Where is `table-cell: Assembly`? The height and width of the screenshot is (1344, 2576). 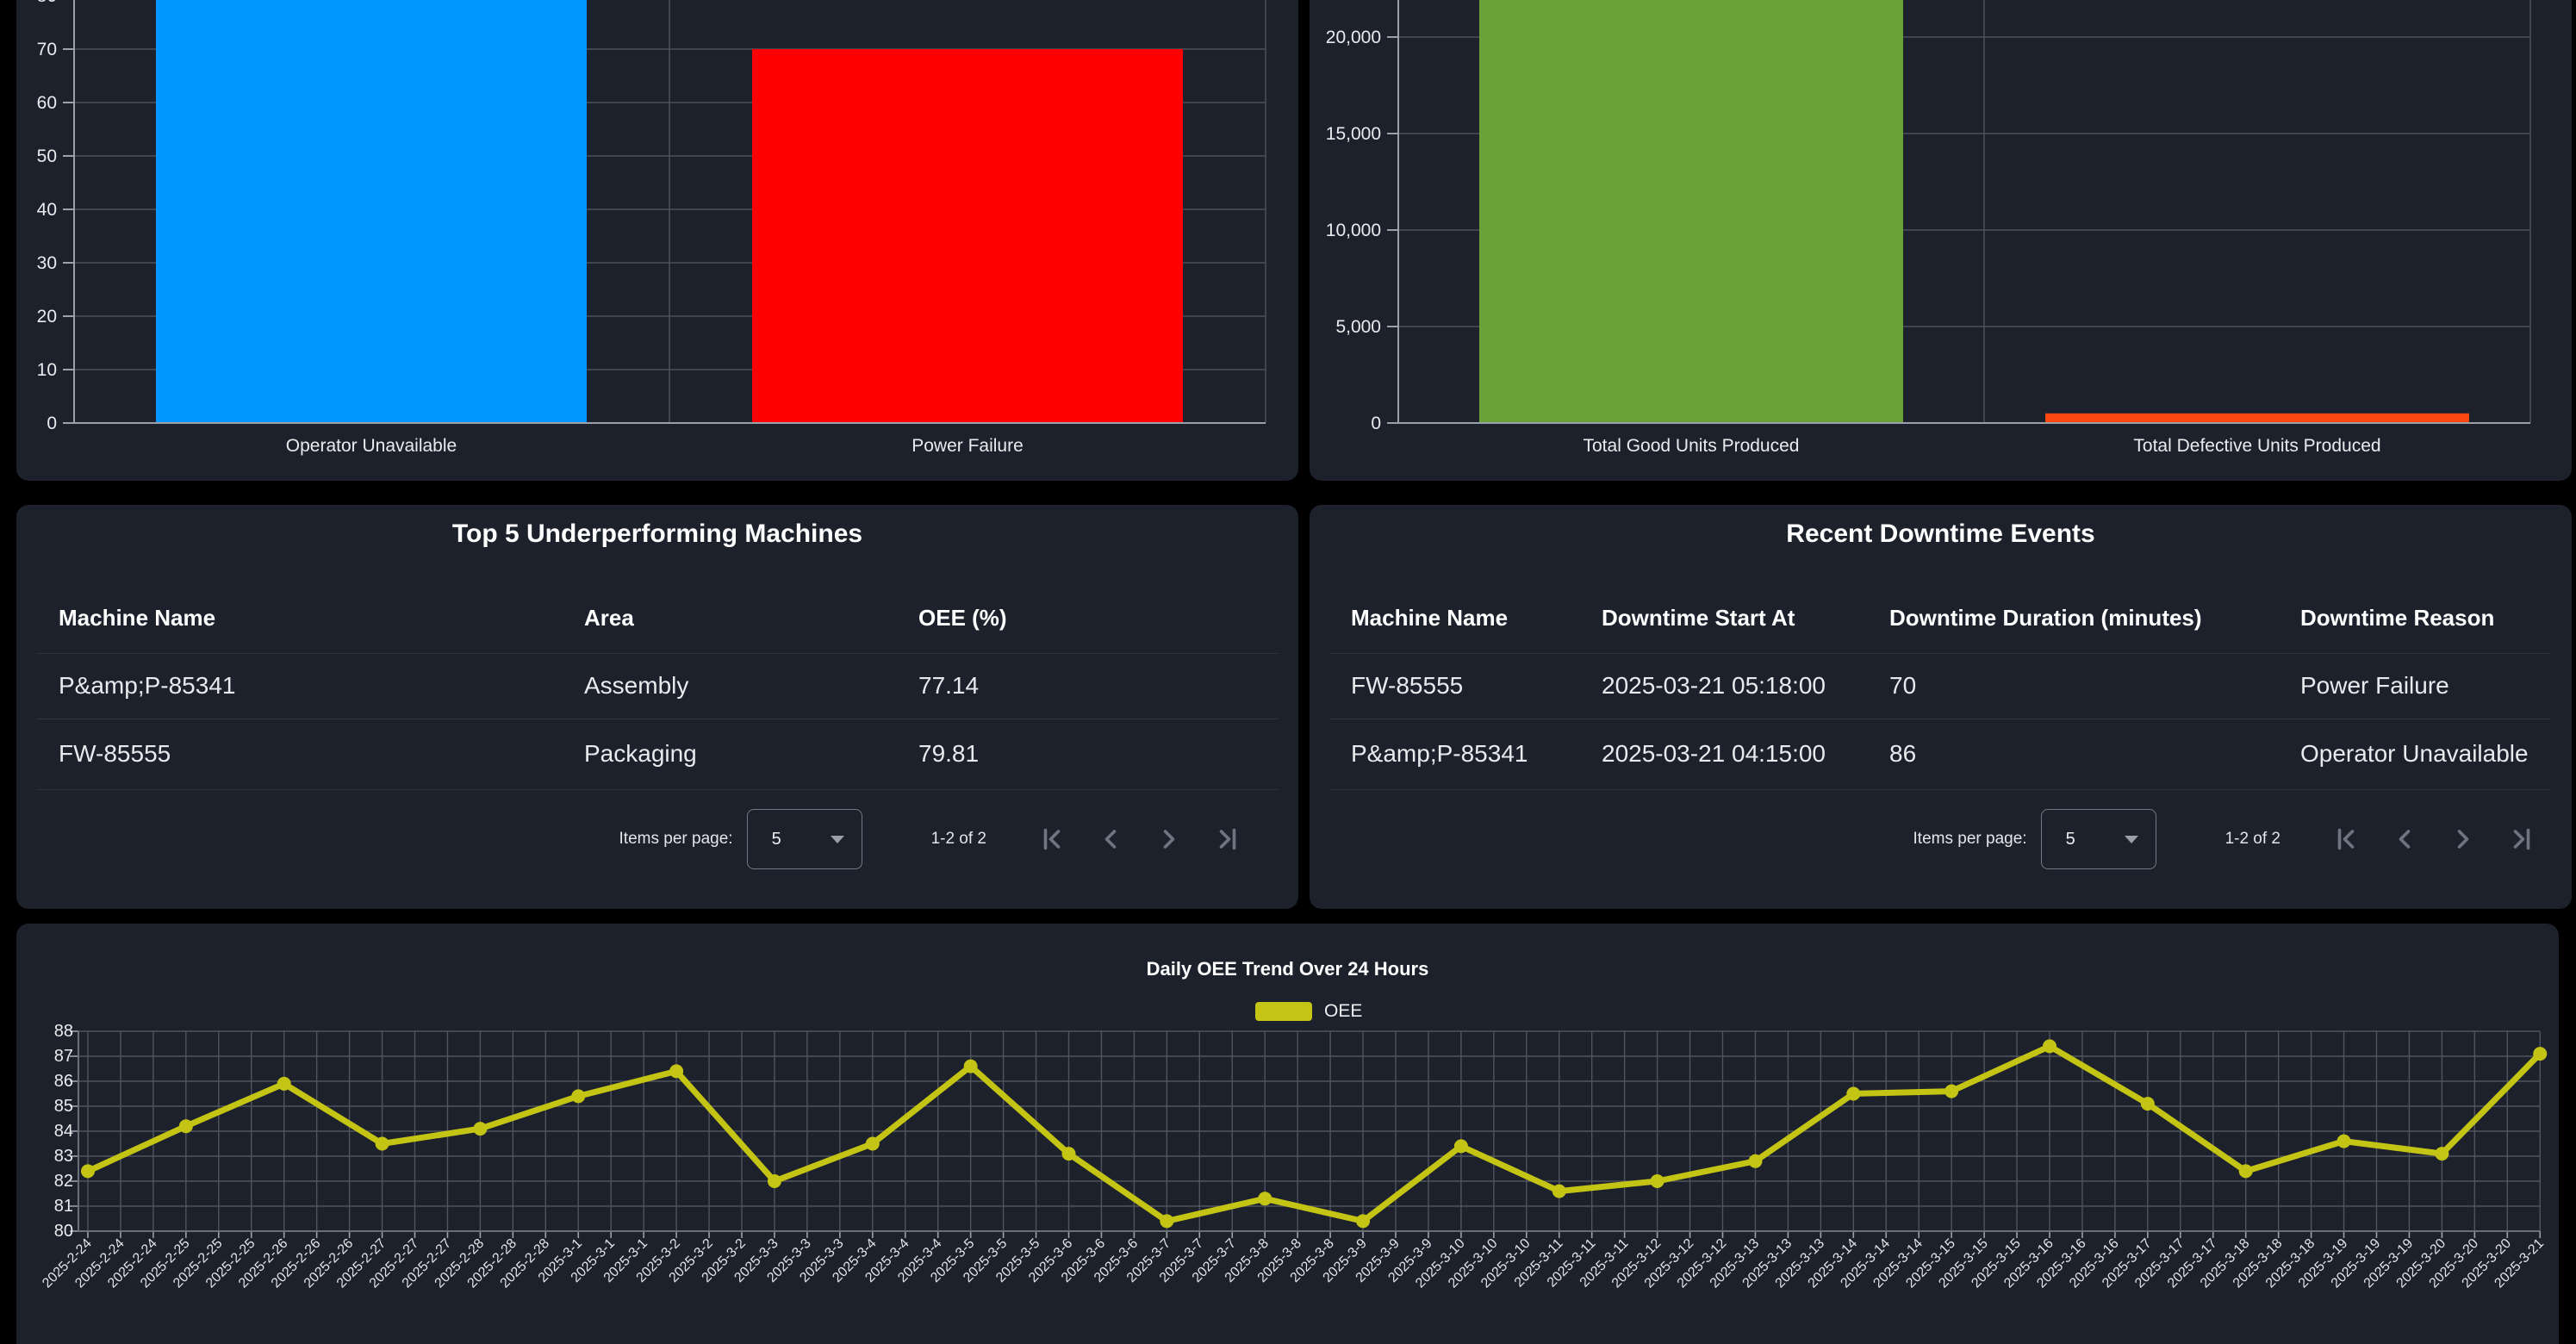 table-cell: Assembly is located at coordinates (637, 686).